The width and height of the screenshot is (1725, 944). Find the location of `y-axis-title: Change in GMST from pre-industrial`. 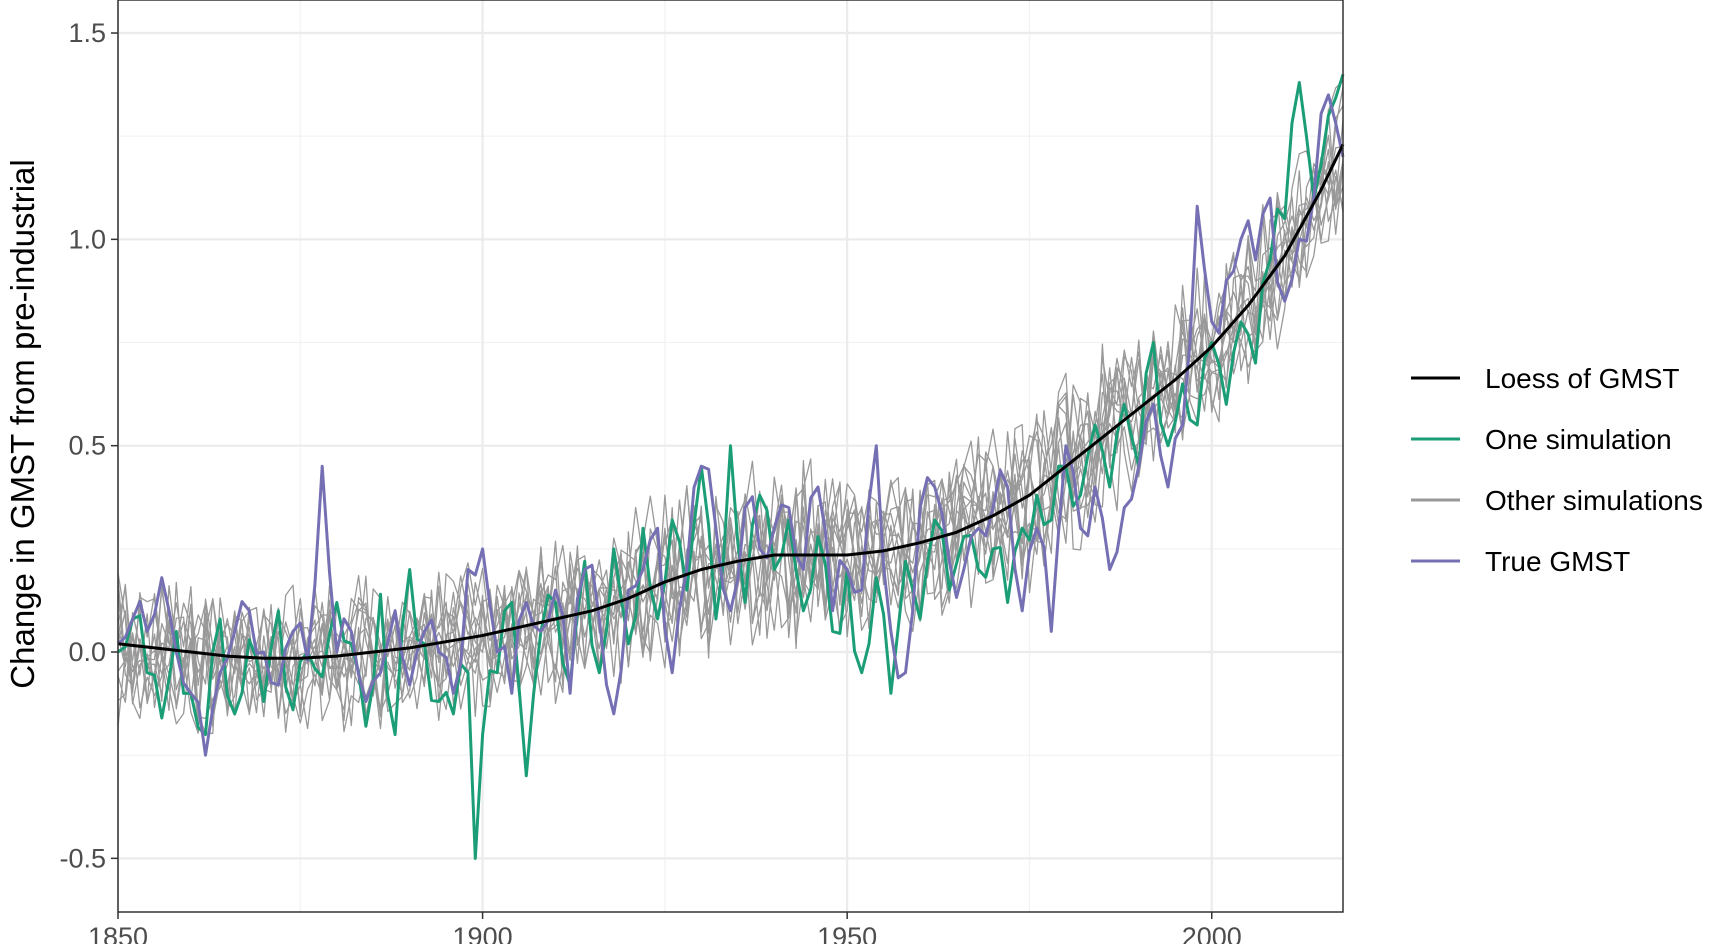

y-axis-title: Change in GMST from pre-industrial is located at coordinates (22, 423).